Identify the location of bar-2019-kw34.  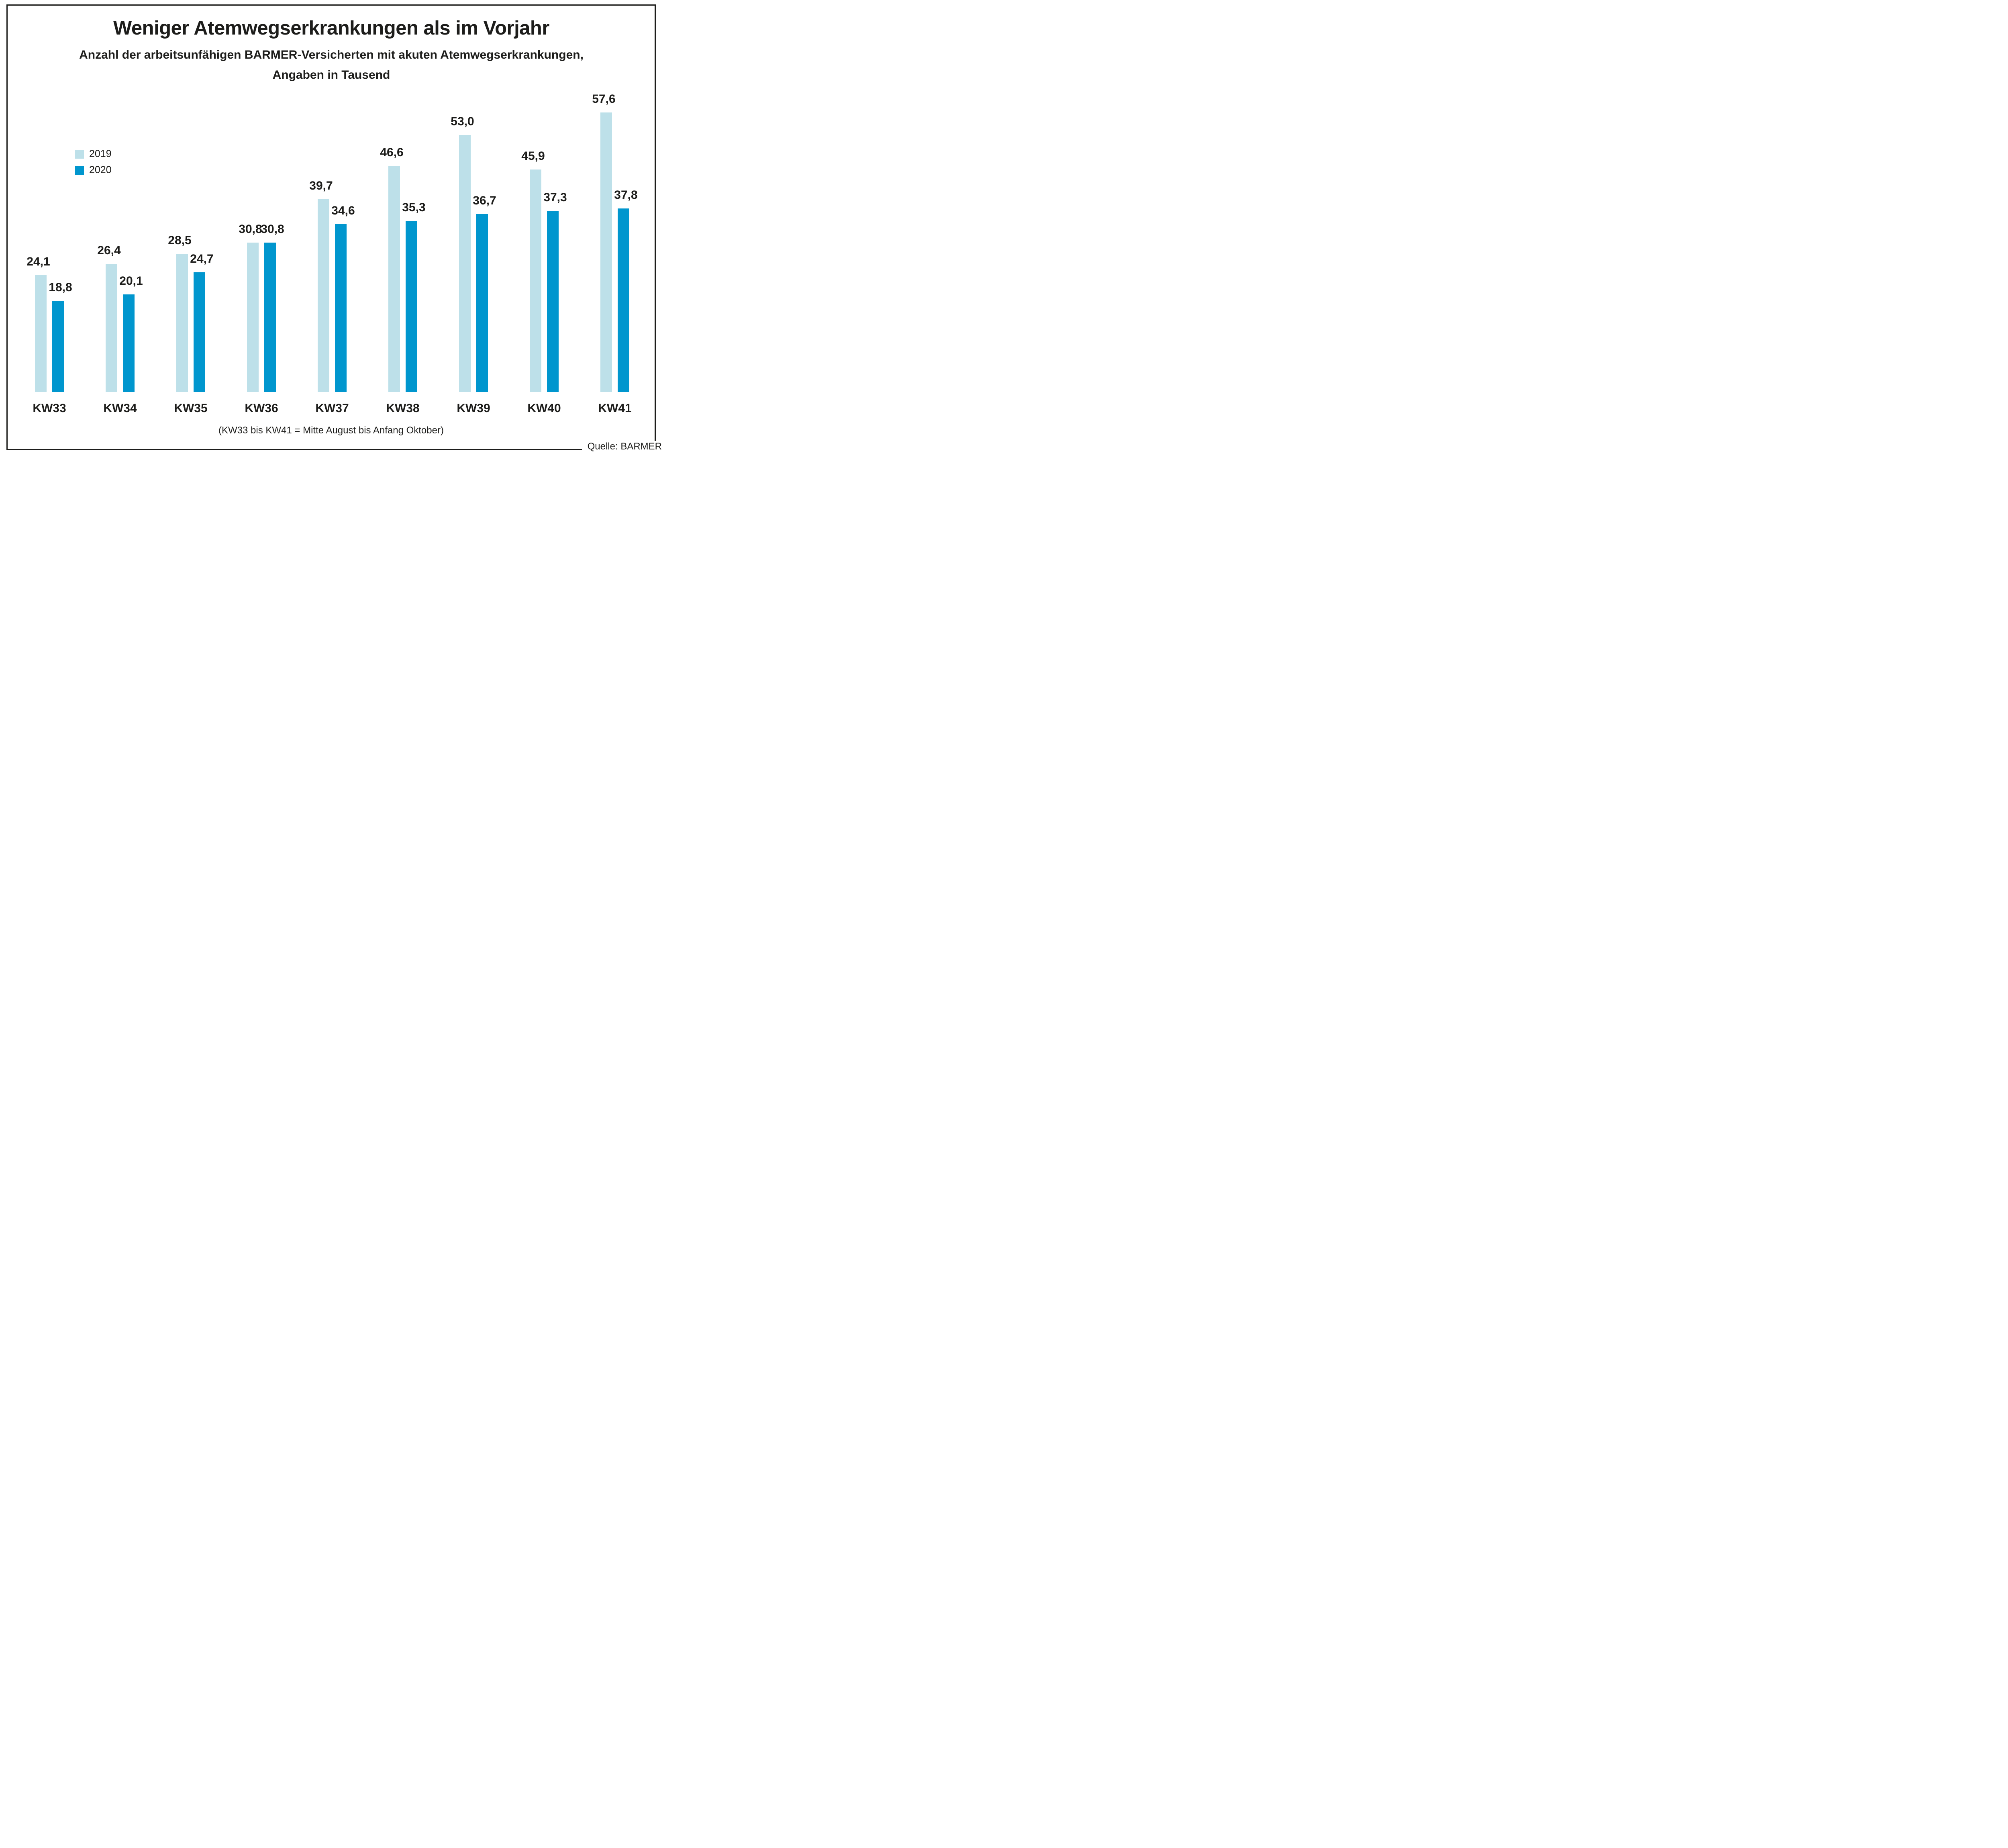
(111, 328).